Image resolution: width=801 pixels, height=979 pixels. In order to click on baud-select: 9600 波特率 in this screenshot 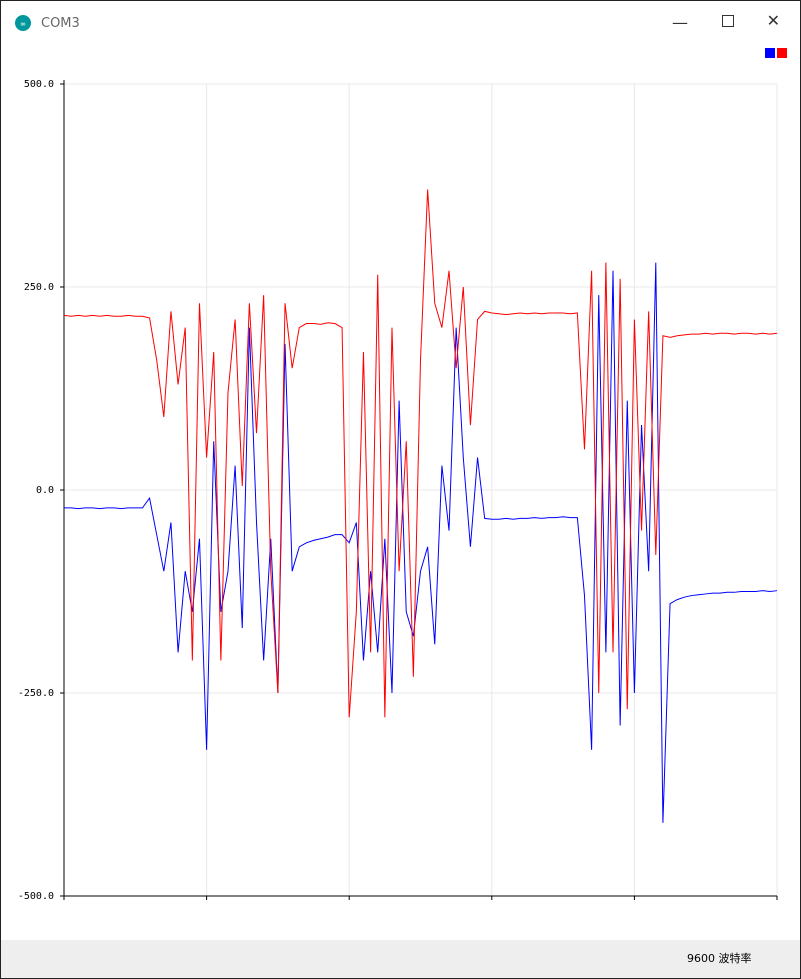, I will do `click(719, 958)`.